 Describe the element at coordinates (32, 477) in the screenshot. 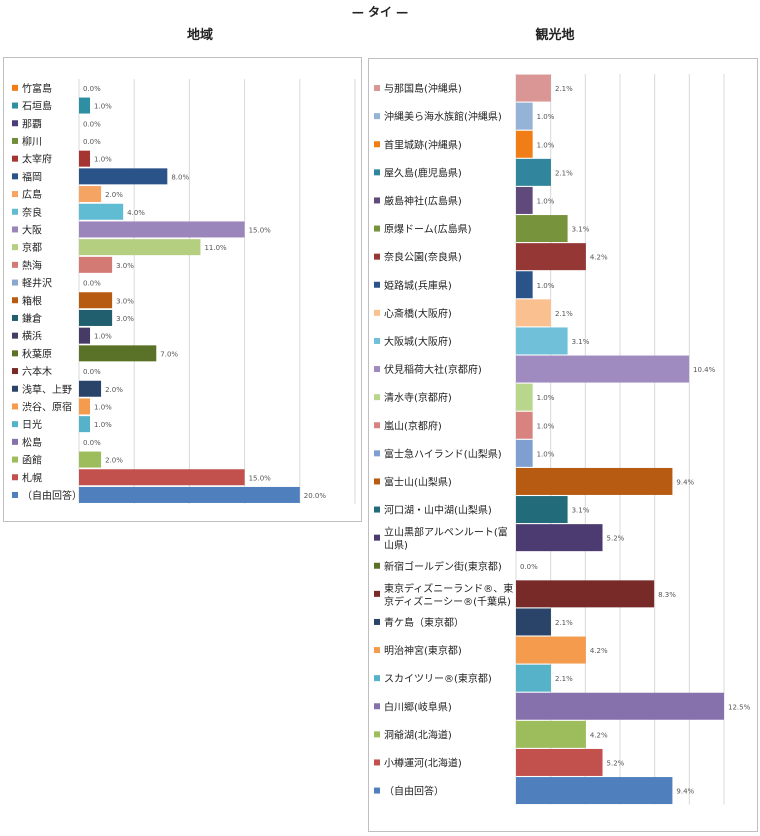

I see `legend-label: 札幌` at that location.